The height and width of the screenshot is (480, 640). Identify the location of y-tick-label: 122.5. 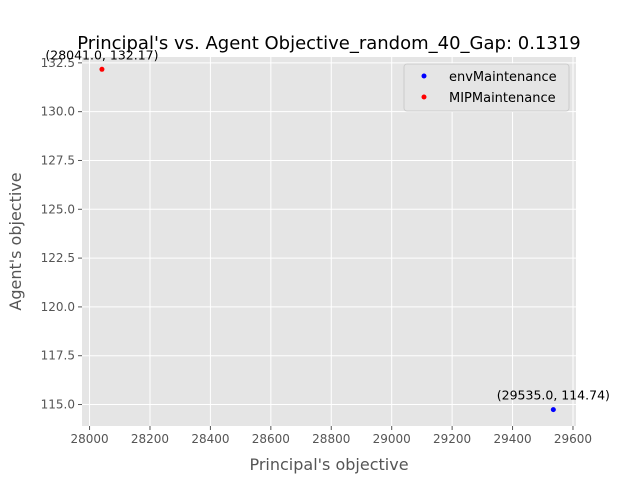
(58, 258).